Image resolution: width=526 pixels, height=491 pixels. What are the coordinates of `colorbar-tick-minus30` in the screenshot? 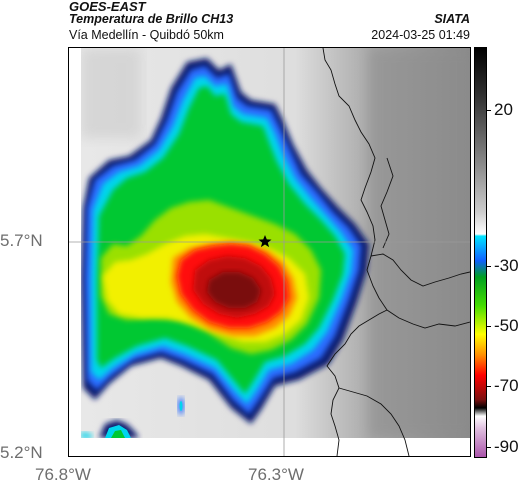 It's located at (488, 266).